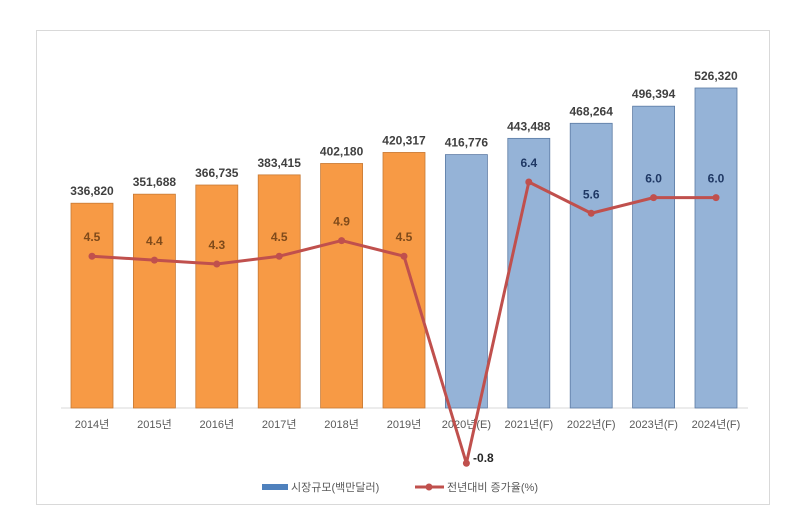 Image resolution: width=805 pixels, height=526 pixels. What do you see at coordinates (275, 487) in the screenshot?
I see `legend-bar-swatch` at bounding box center [275, 487].